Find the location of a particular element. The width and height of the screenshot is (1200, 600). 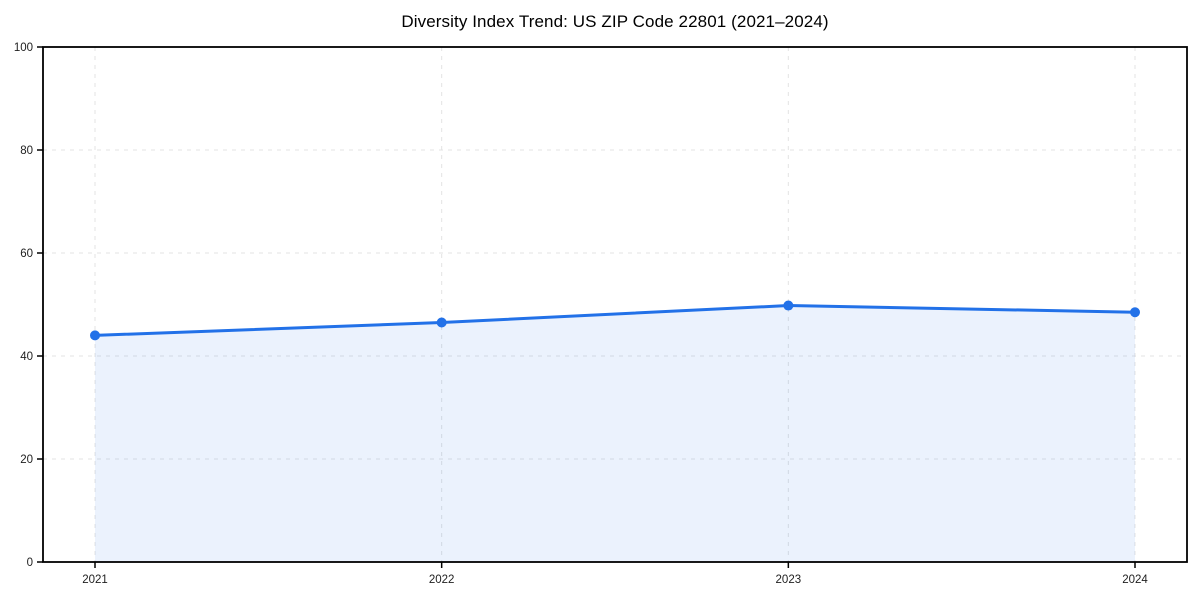

x-tick-label: 2021 is located at coordinates (95, 580).